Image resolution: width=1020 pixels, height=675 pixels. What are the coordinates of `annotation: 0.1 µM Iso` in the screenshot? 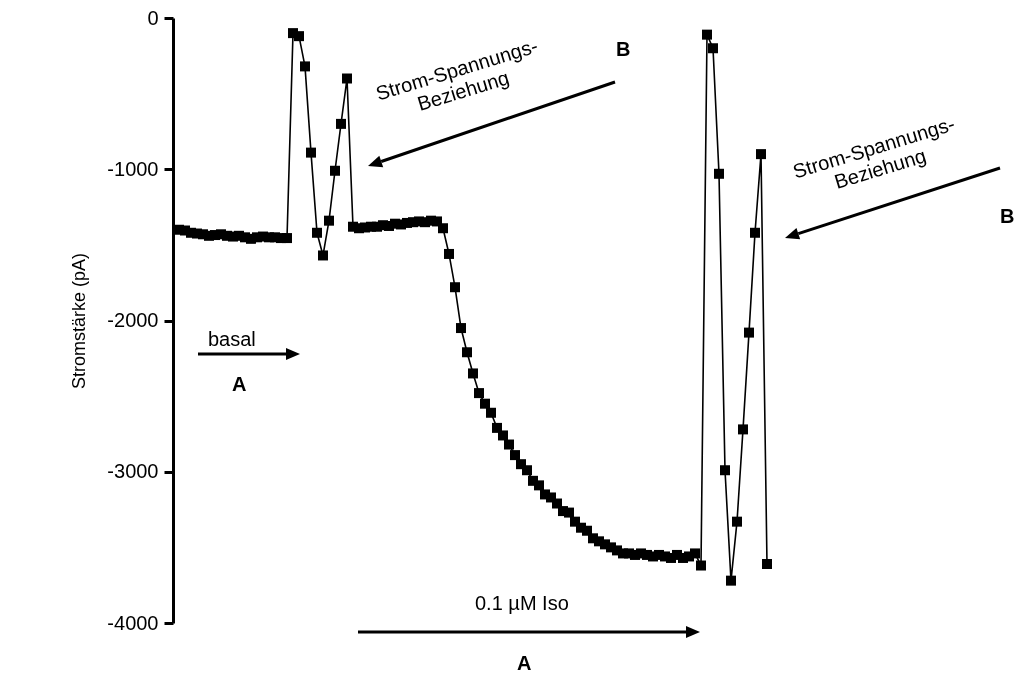 It's located at (522, 603).